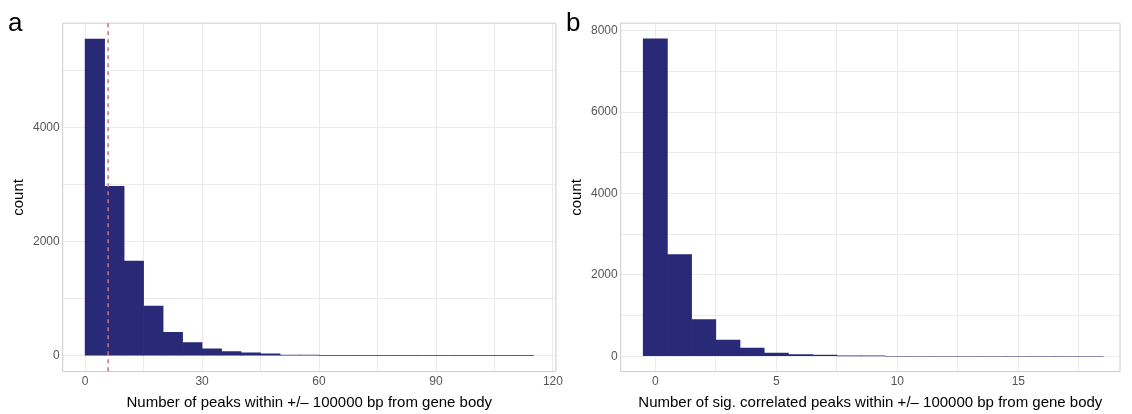 The image size is (1132, 414). Describe the element at coordinates (309, 402) in the screenshot. I see `x-axis-title: Number of peaks within +/– 100000 bp from gene body` at that location.